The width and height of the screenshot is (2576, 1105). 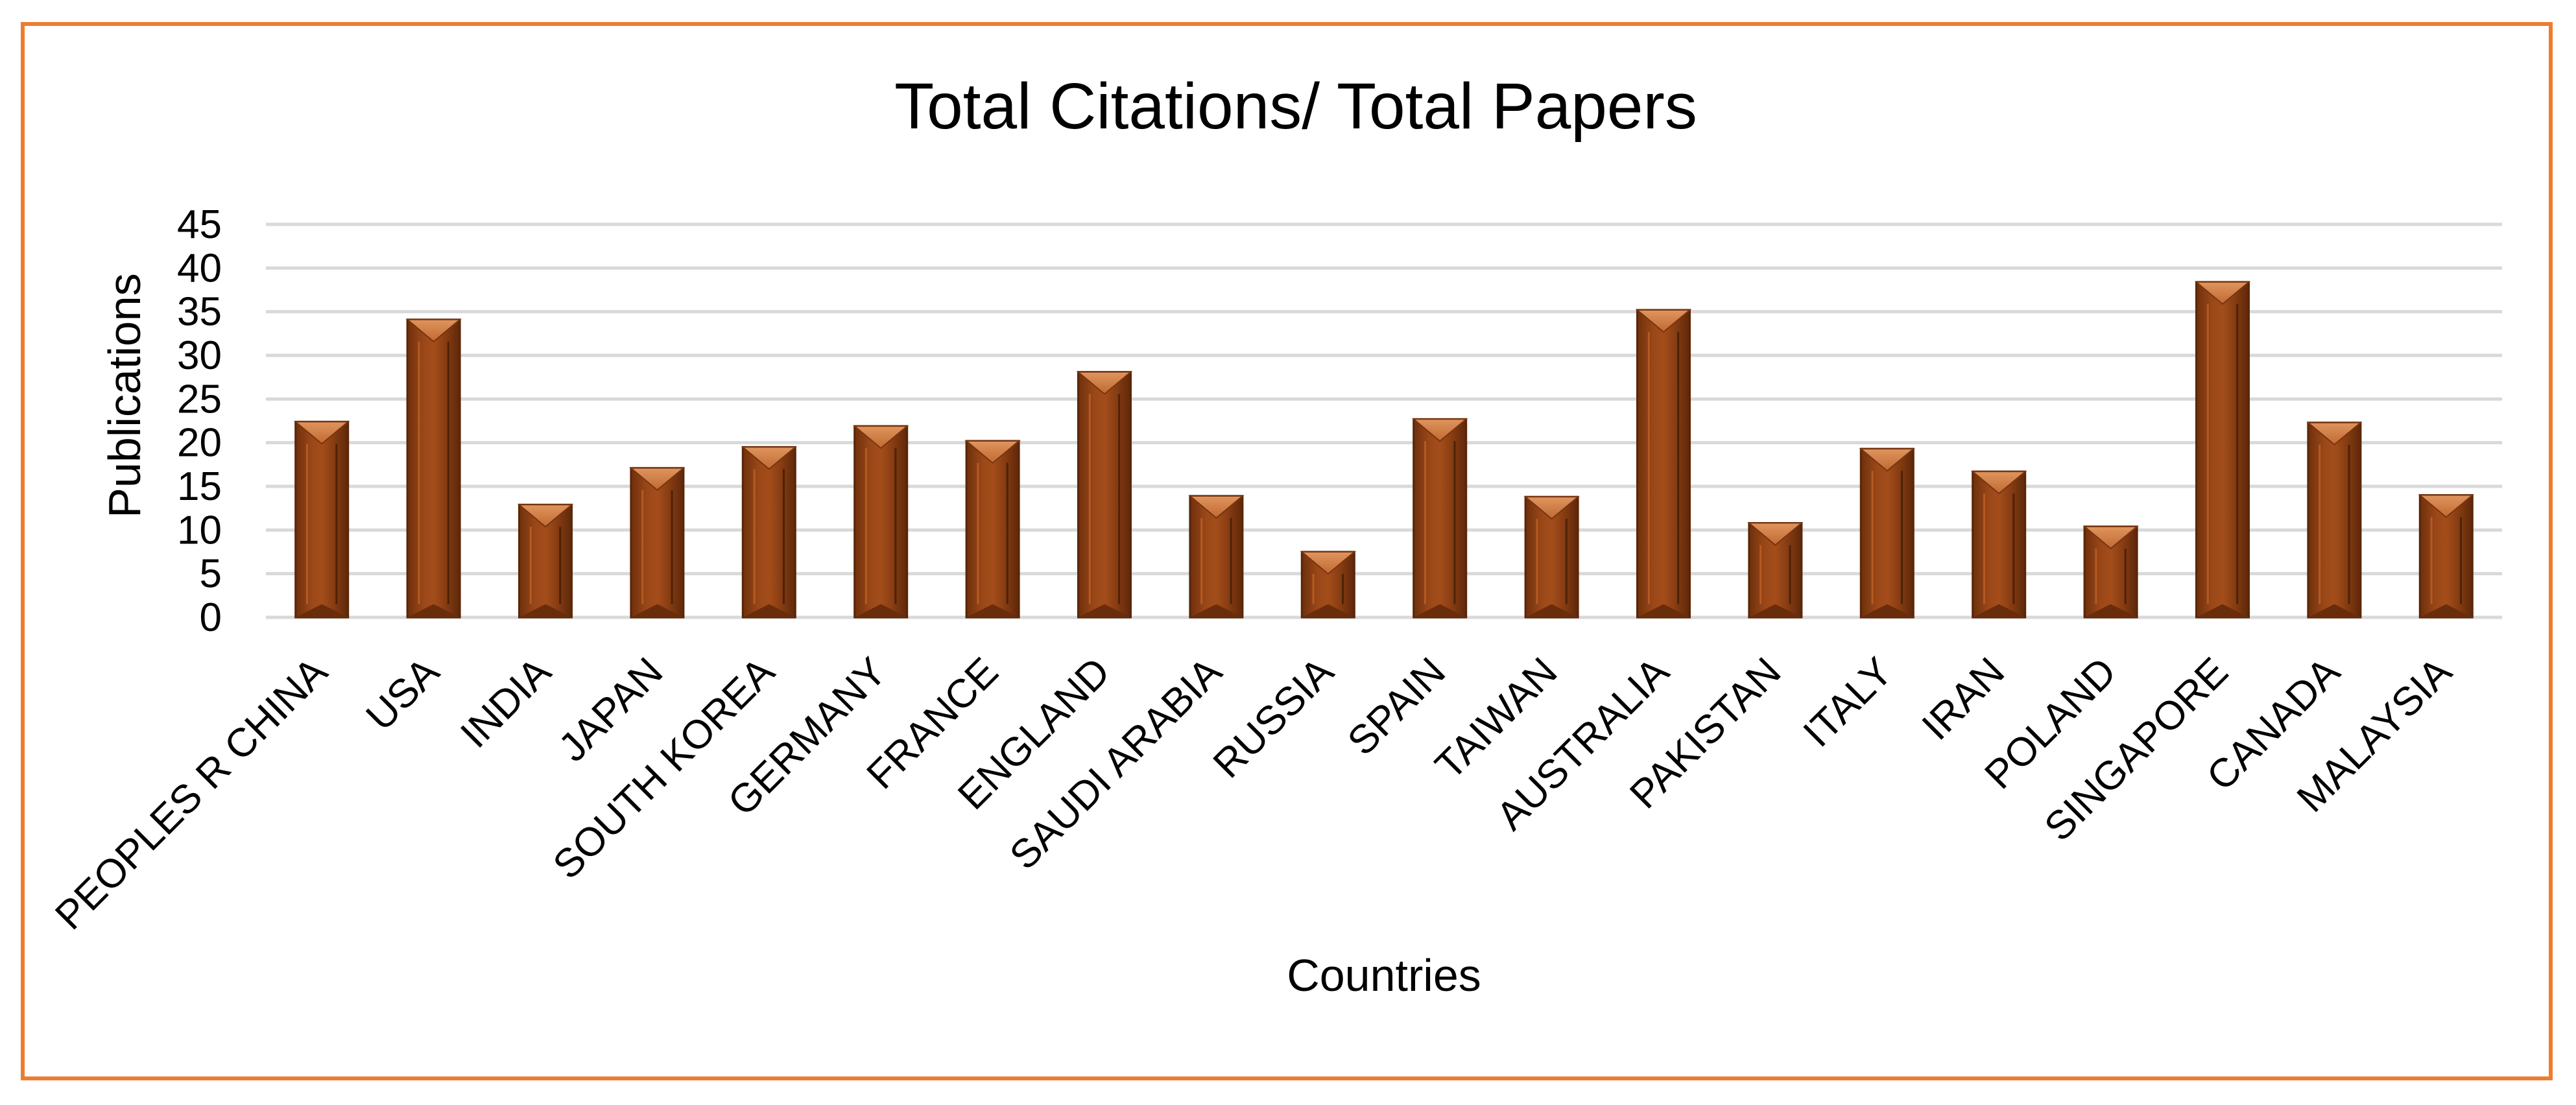 What do you see at coordinates (199, 443) in the screenshot?
I see `y-tick-label: 20` at bounding box center [199, 443].